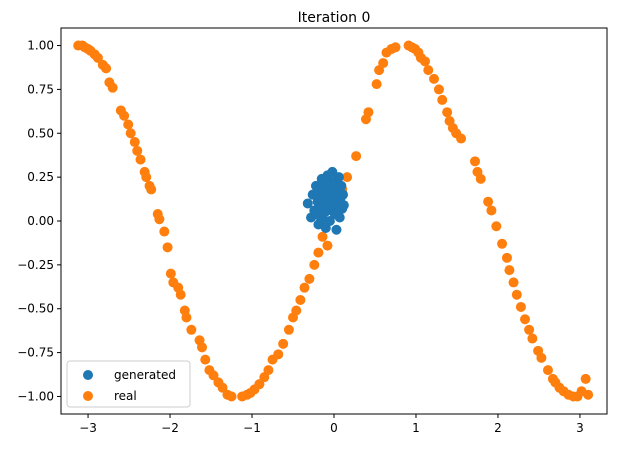  Describe the element at coordinates (35, 396) in the screenshot. I see `y-tick-label: −1.00` at that location.